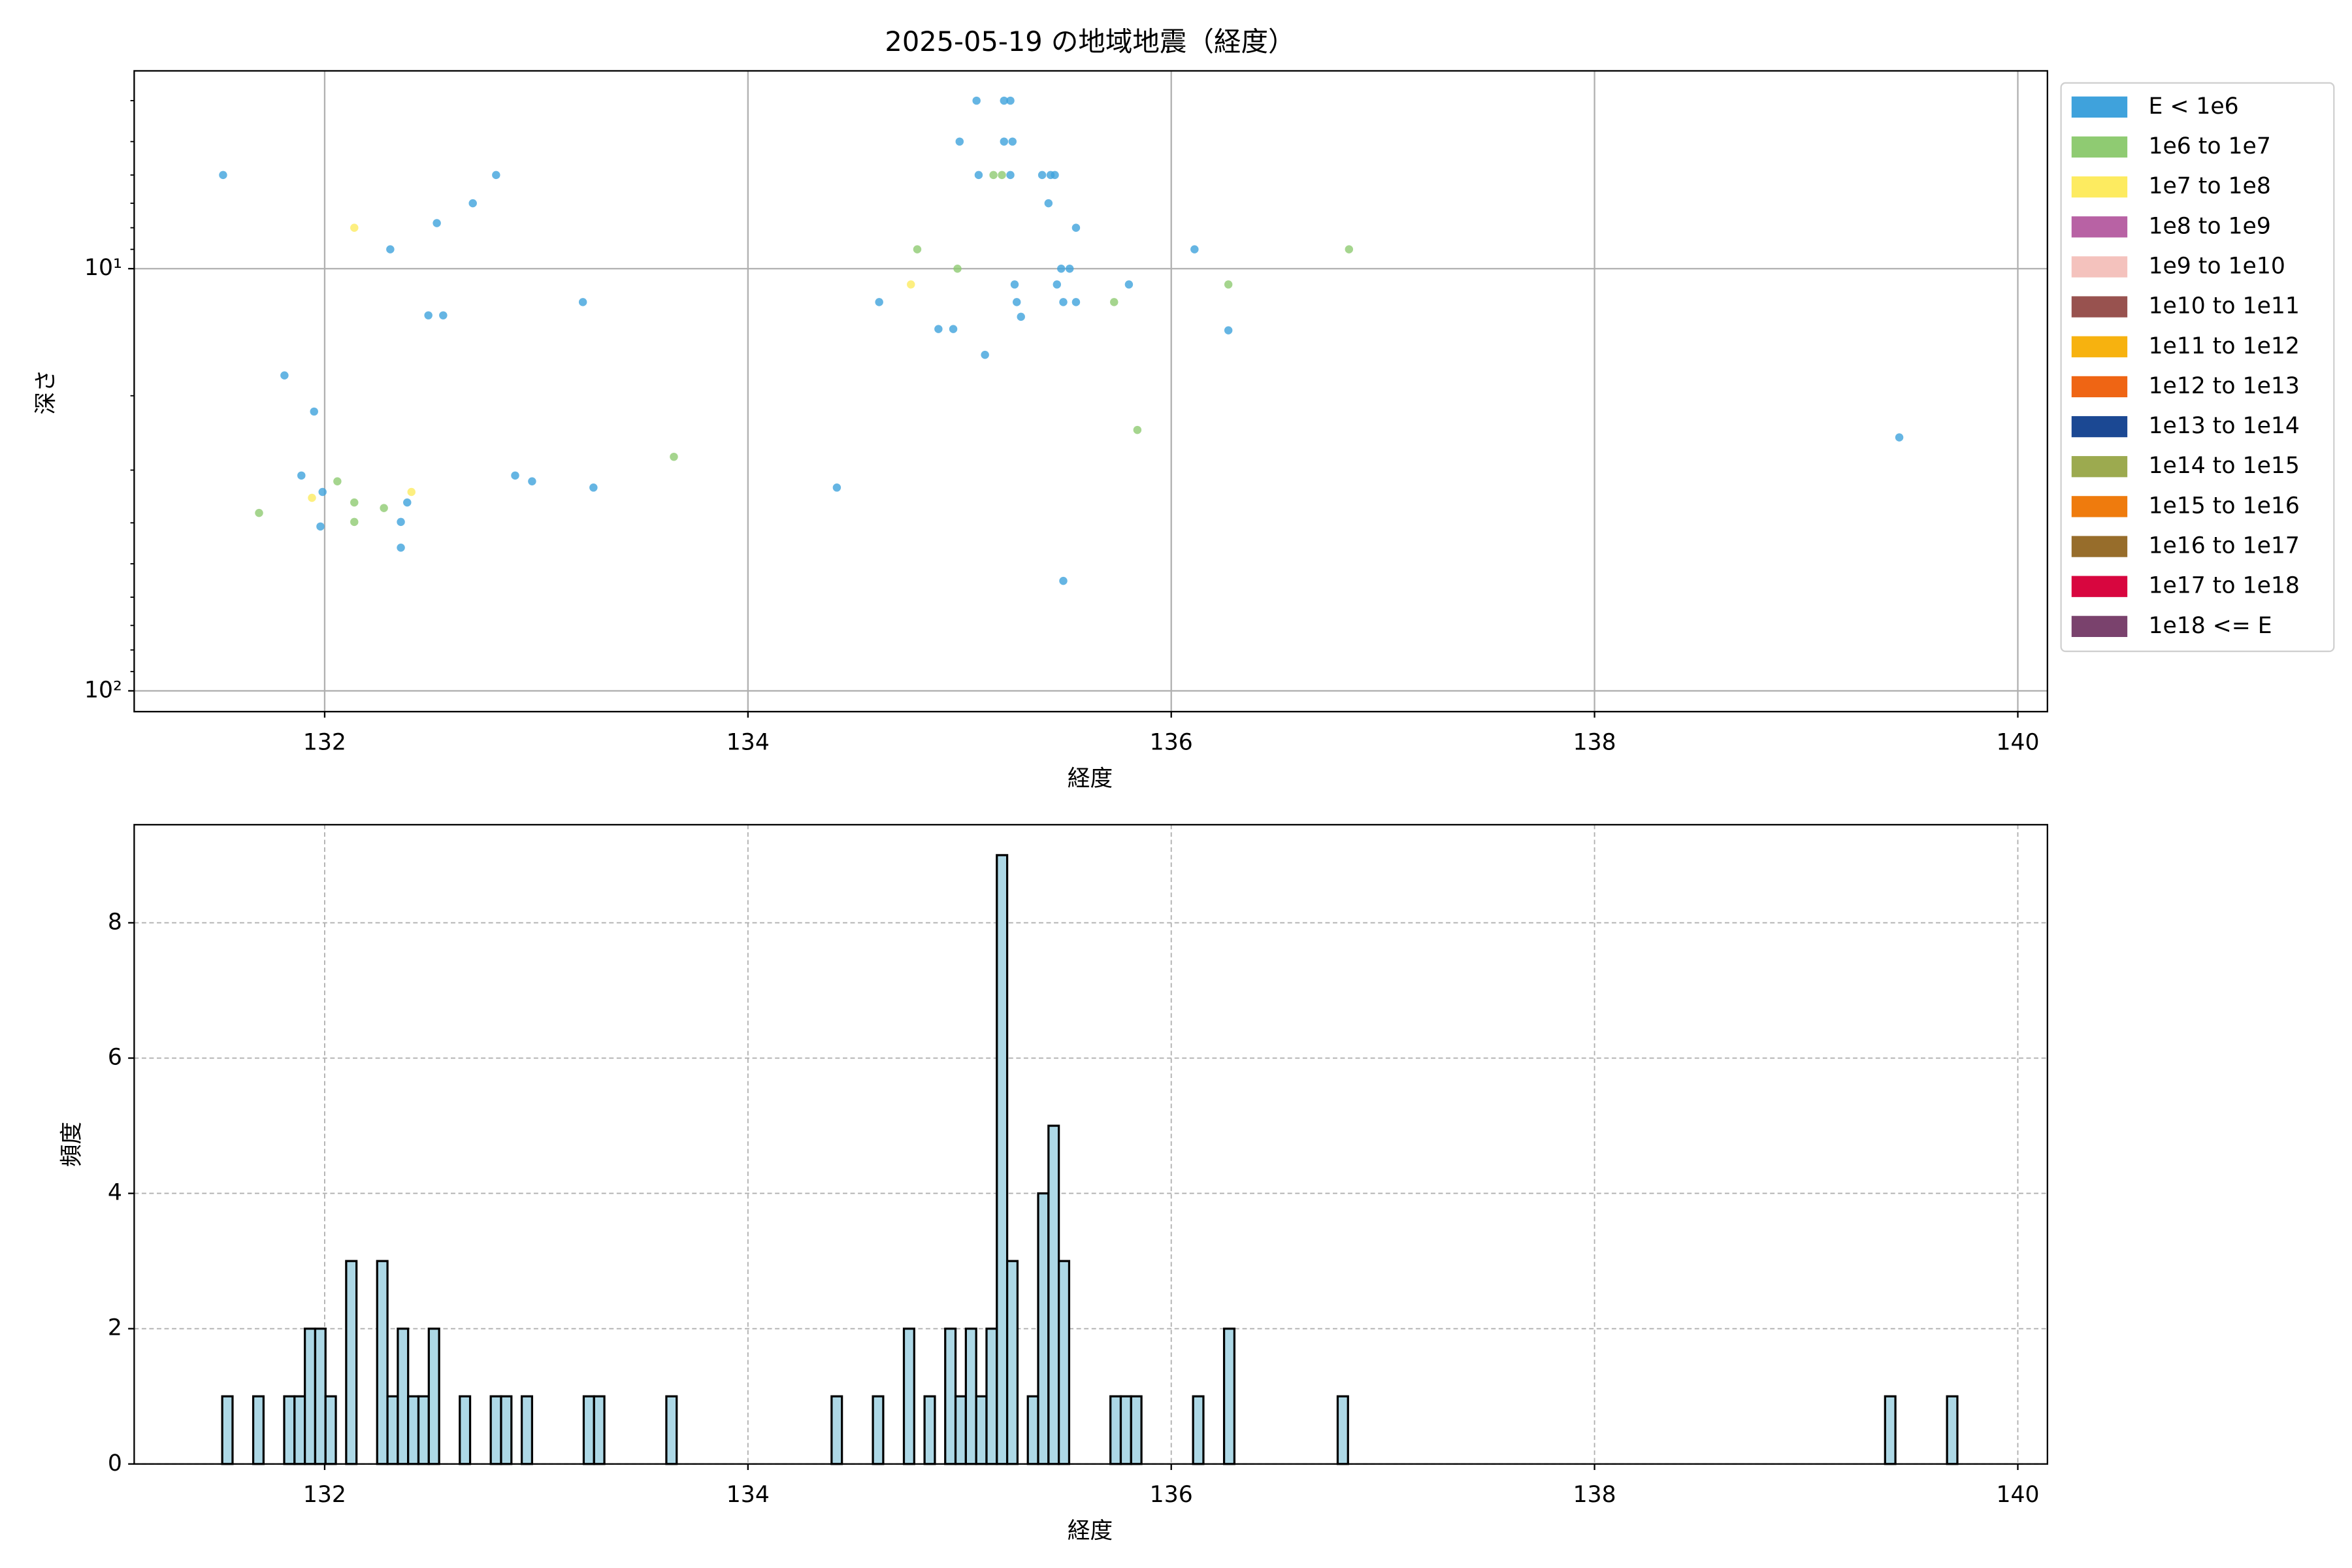 The width and height of the screenshot is (2352, 1568). Describe the element at coordinates (2210, 626) in the screenshot. I see `legend-label: 1e18 <= E` at that location.